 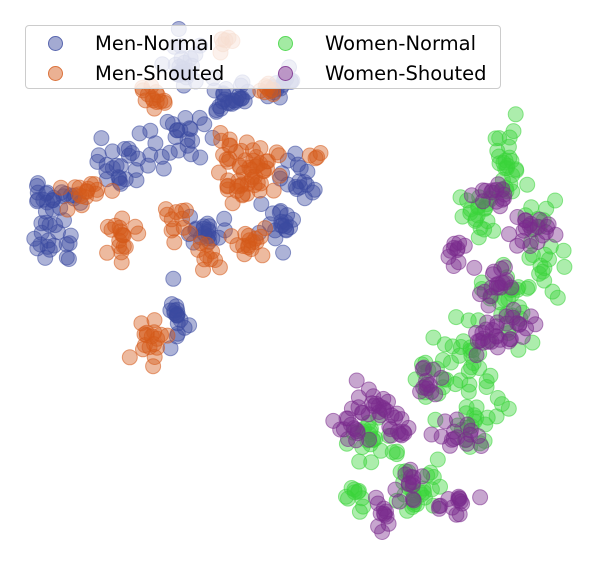 What do you see at coordinates (153, 73) in the screenshot?
I see `legend-item-men-shouted: Men-Shouted` at bounding box center [153, 73].